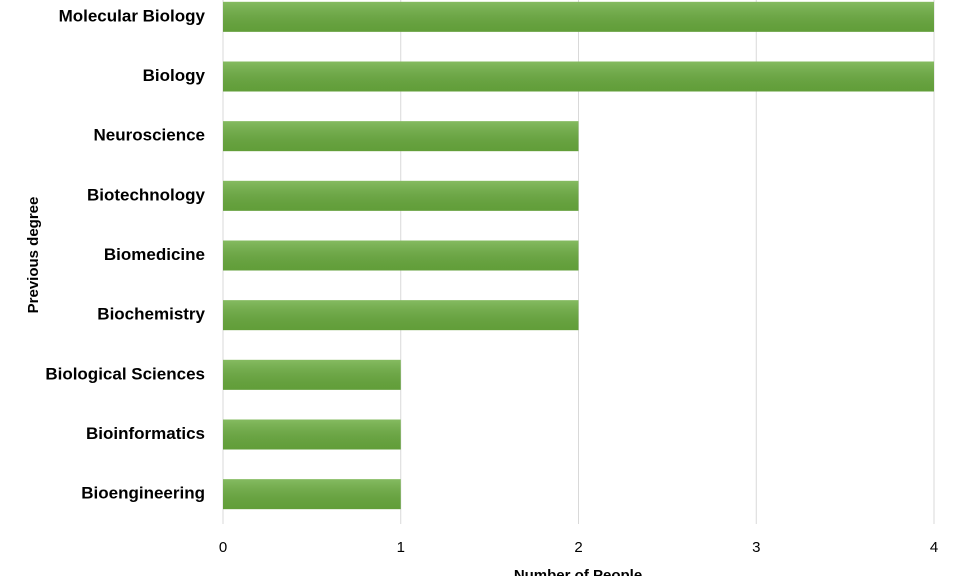 Image resolution: width=955 pixels, height=576 pixels. I want to click on x-tick-label: 1, so click(401, 547).